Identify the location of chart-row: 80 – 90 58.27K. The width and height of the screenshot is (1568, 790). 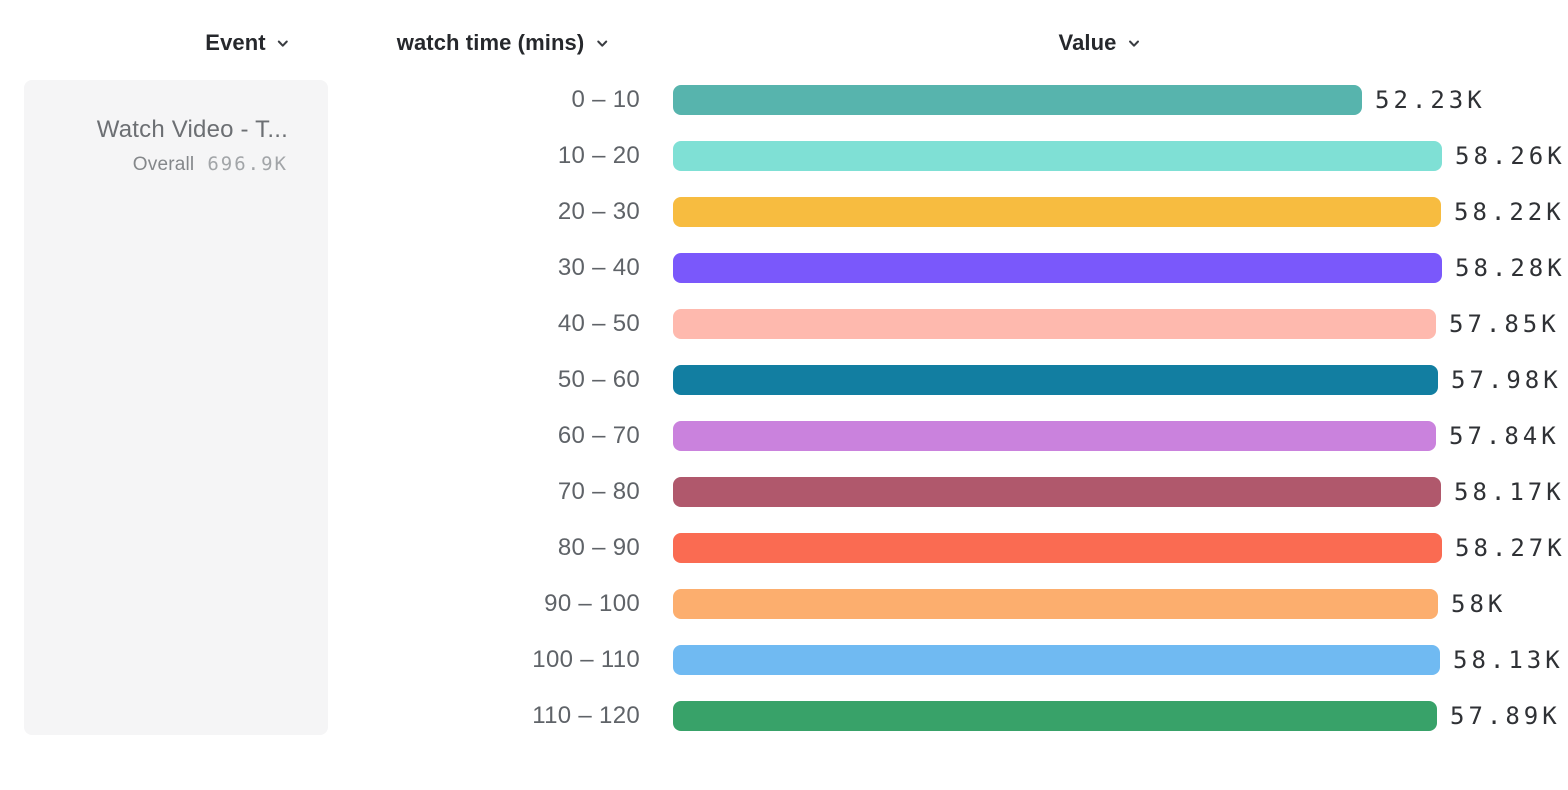
(784, 548).